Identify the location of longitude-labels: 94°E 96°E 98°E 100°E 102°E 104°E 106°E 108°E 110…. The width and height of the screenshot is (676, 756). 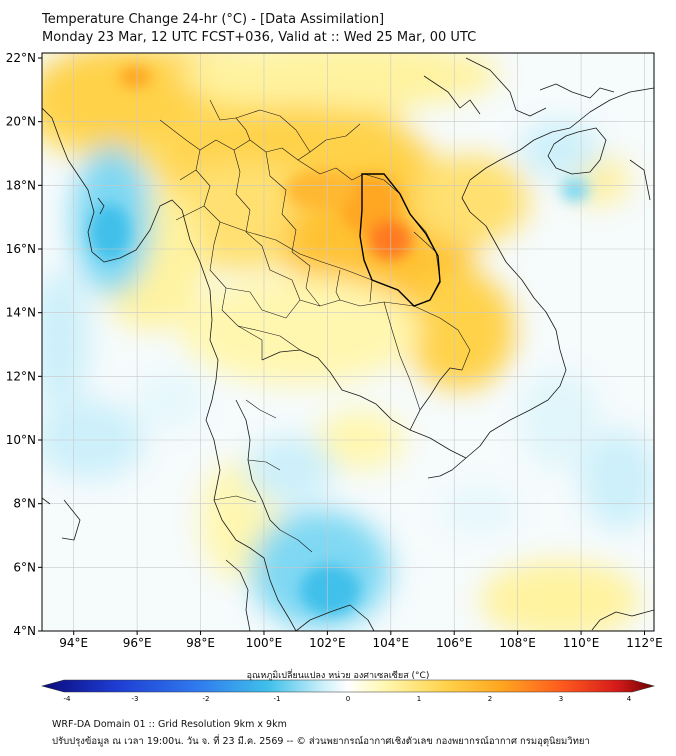
(361, 640).